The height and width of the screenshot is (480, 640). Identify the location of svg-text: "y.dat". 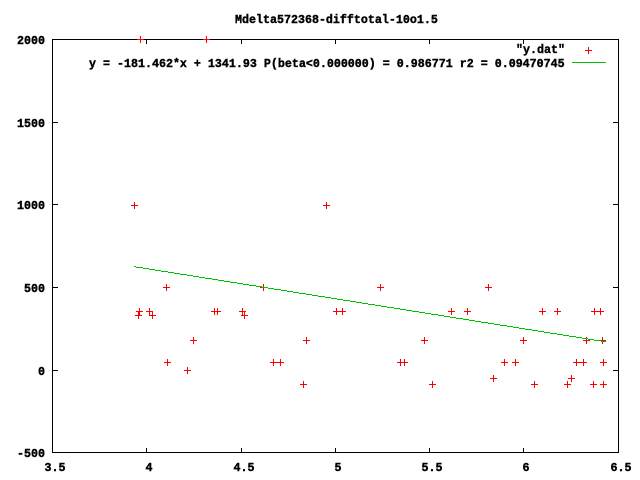
(540, 50).